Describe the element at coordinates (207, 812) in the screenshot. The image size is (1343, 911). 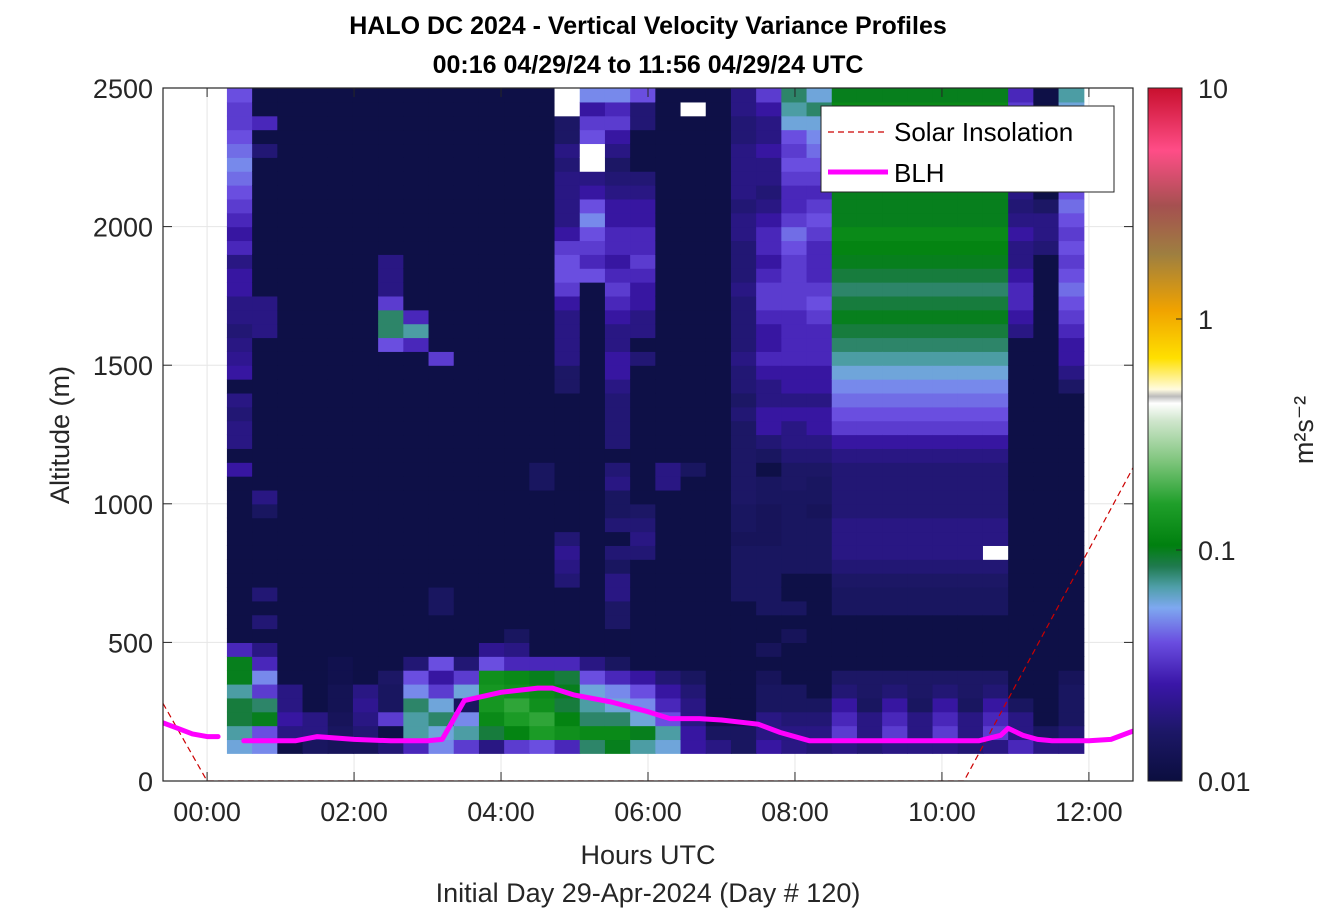
I see `x-tick-label: 00:00` at that location.